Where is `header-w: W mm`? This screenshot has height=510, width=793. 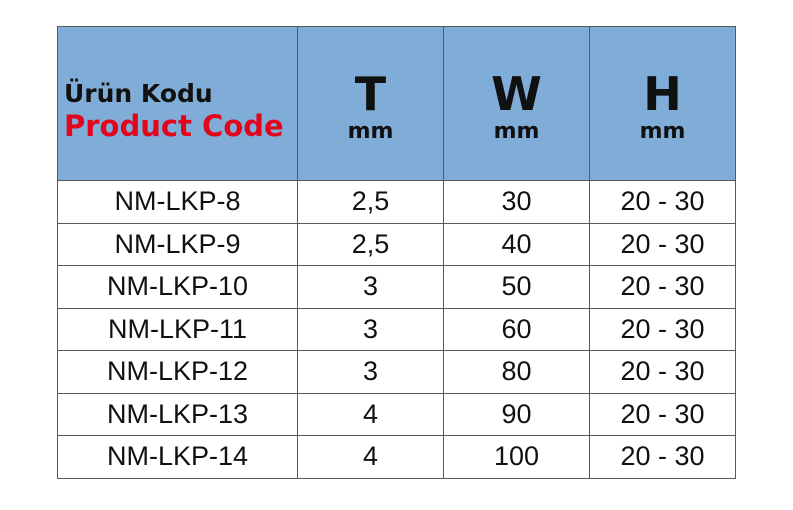 header-w: W mm is located at coordinates (516, 103).